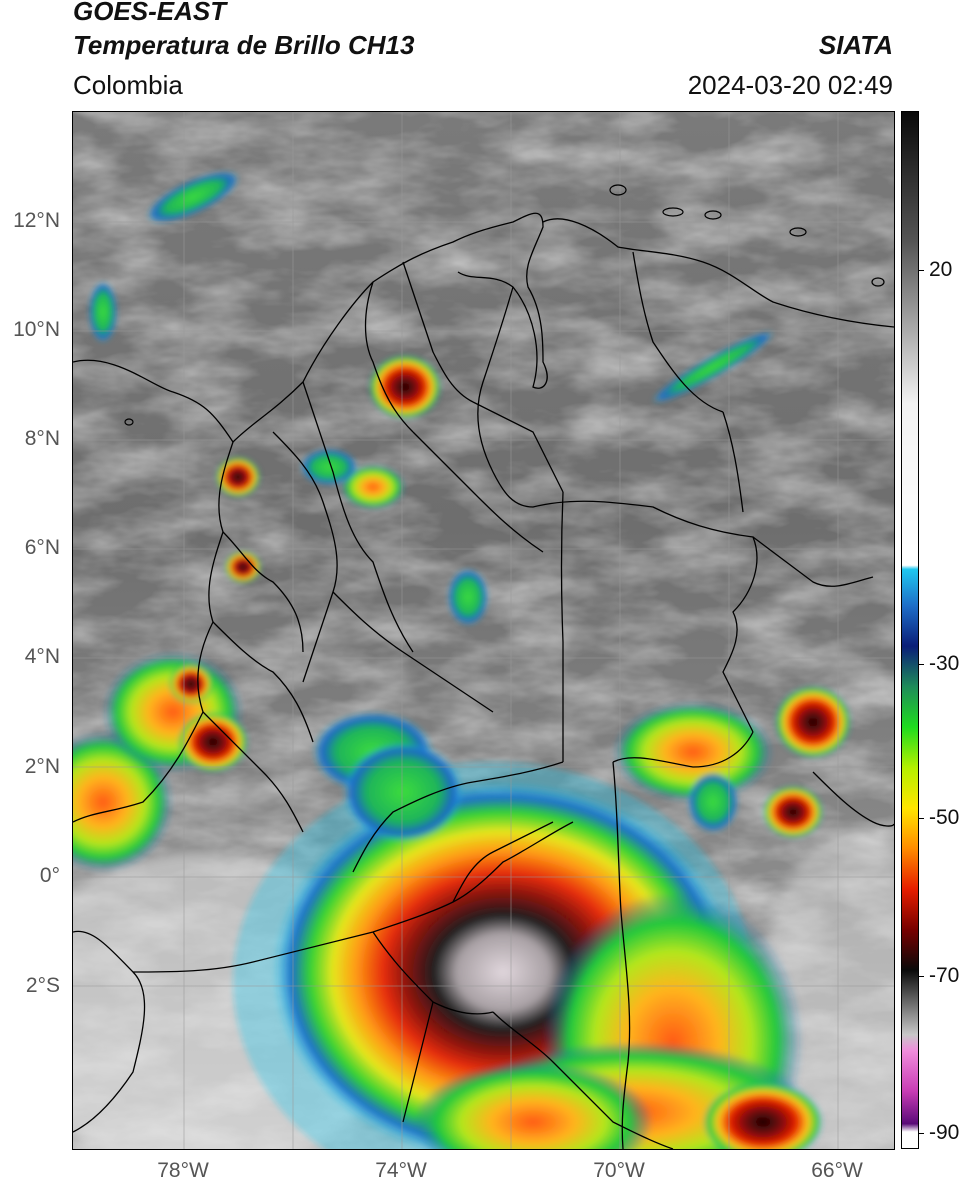 The height and width of the screenshot is (1190, 966). I want to click on colorbar-label-minus70: -70, so click(944, 975).